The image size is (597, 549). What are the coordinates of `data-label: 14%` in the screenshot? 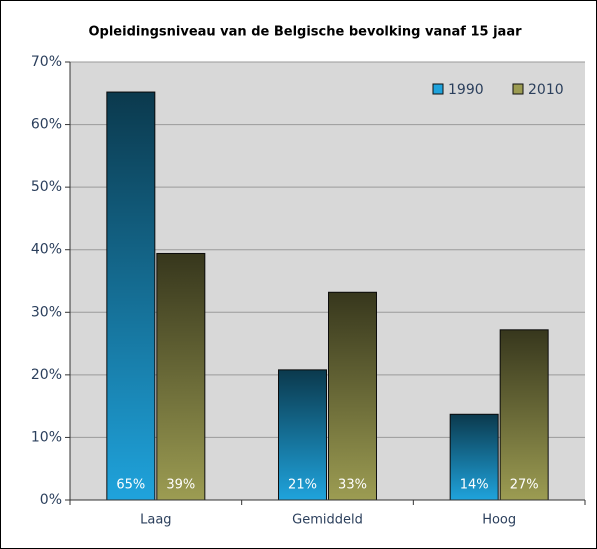 It's located at (474, 485).